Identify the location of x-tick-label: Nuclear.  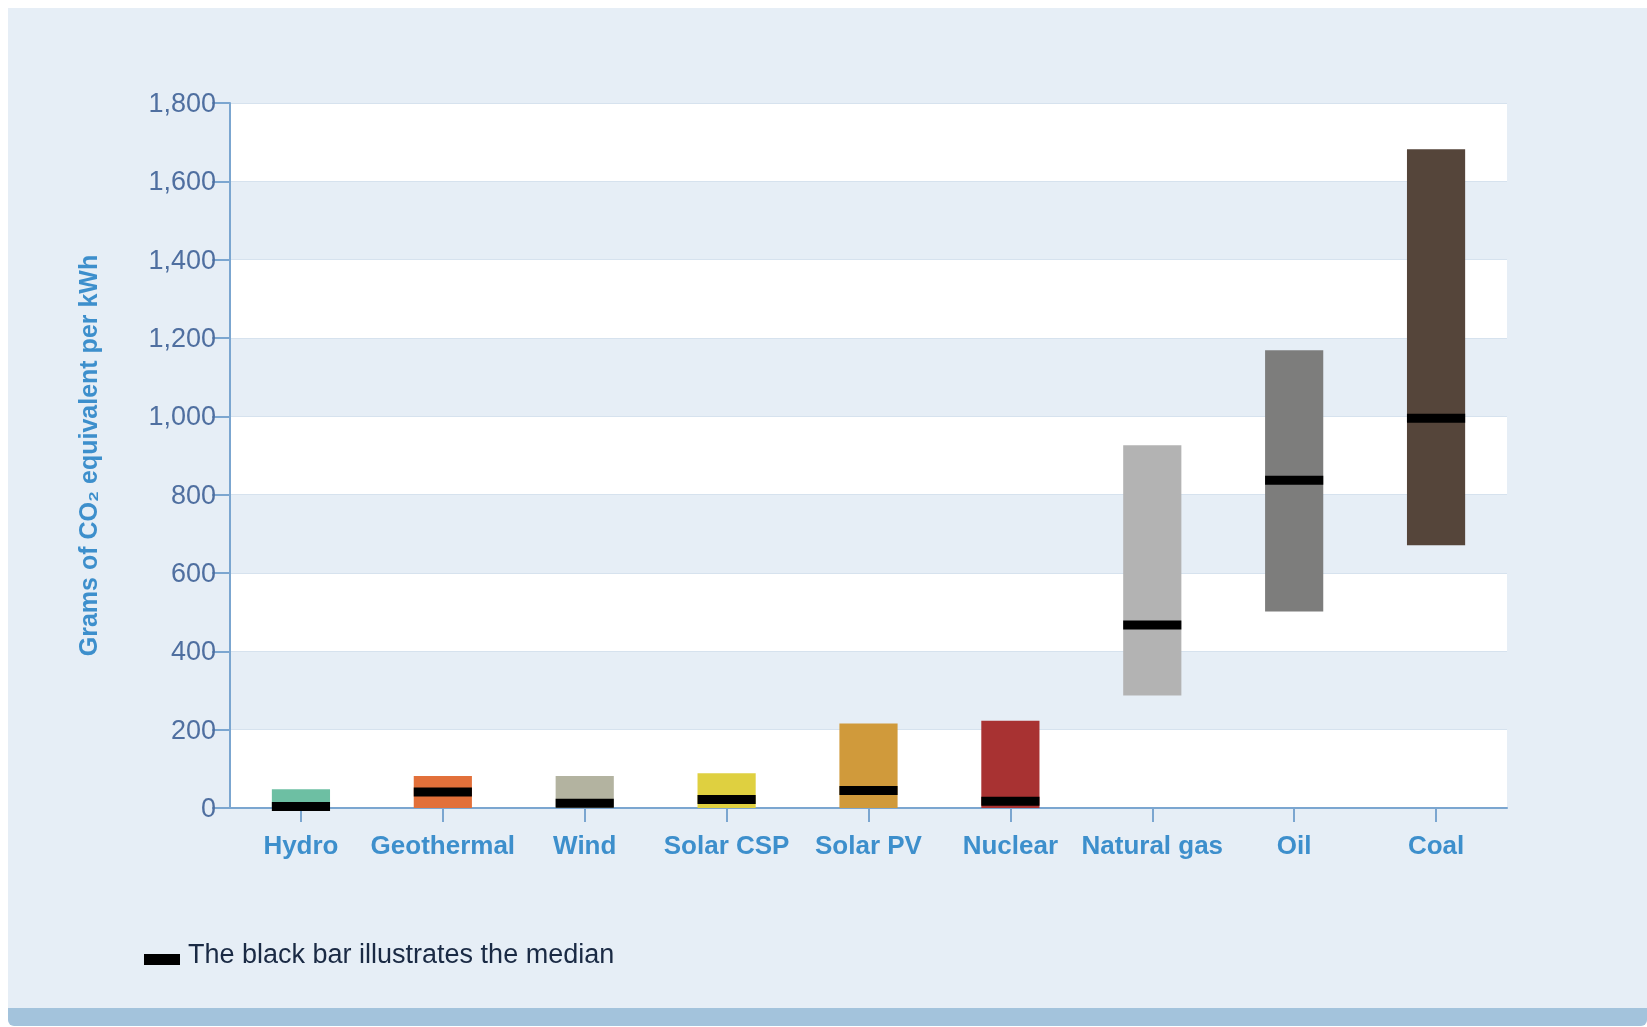
(1010, 845).